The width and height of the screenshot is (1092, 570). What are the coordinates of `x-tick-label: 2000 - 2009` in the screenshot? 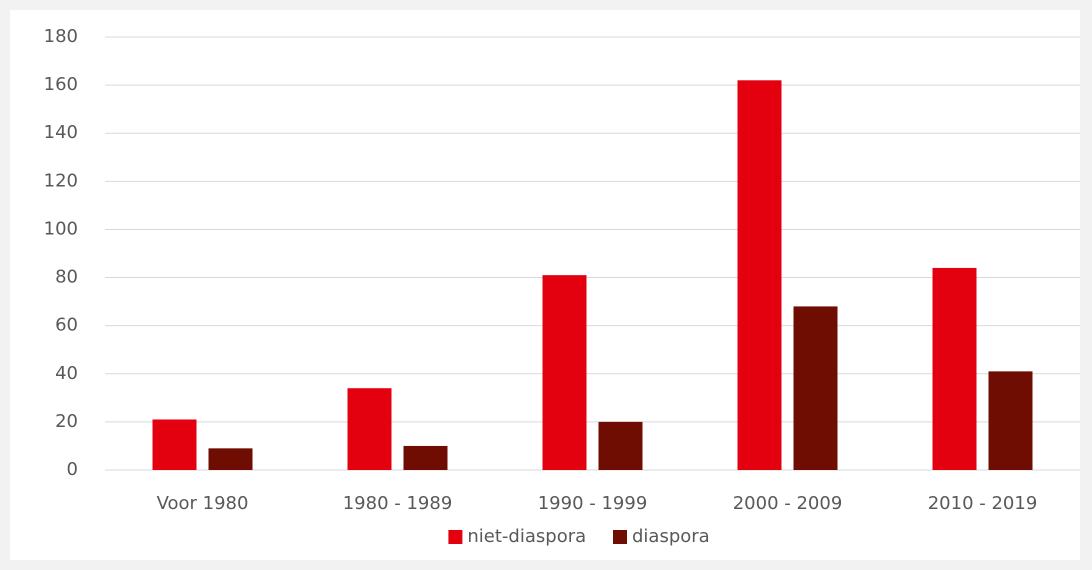 It's located at (788, 503).